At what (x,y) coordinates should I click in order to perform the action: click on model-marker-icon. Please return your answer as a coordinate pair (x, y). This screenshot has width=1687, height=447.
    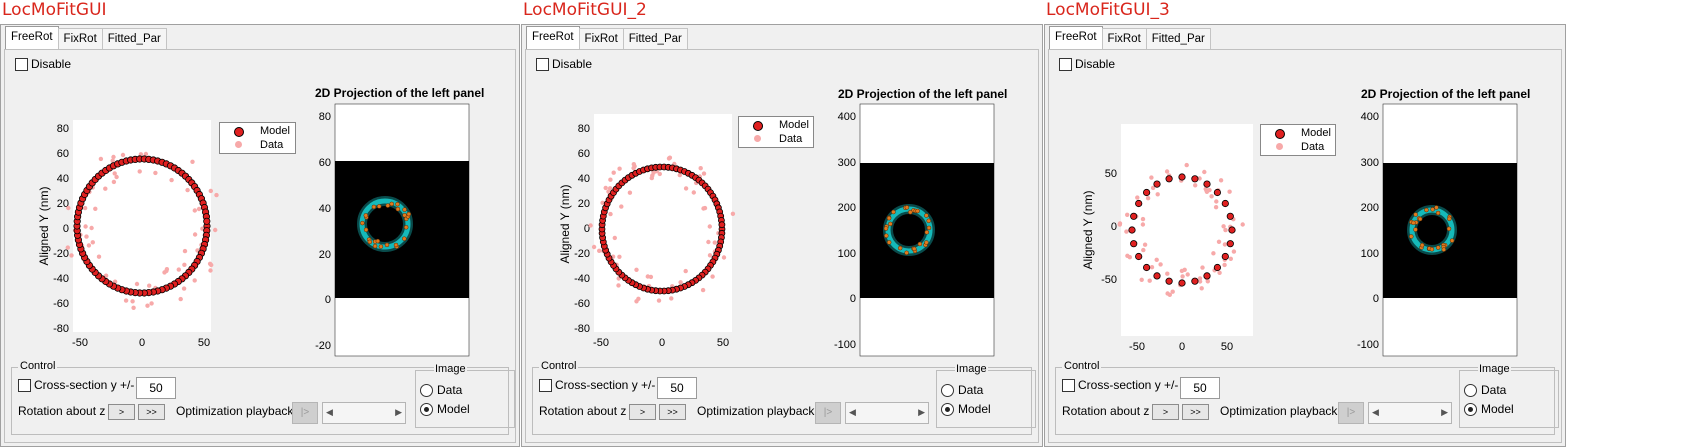
    Looking at the image, I should click on (1280, 134).